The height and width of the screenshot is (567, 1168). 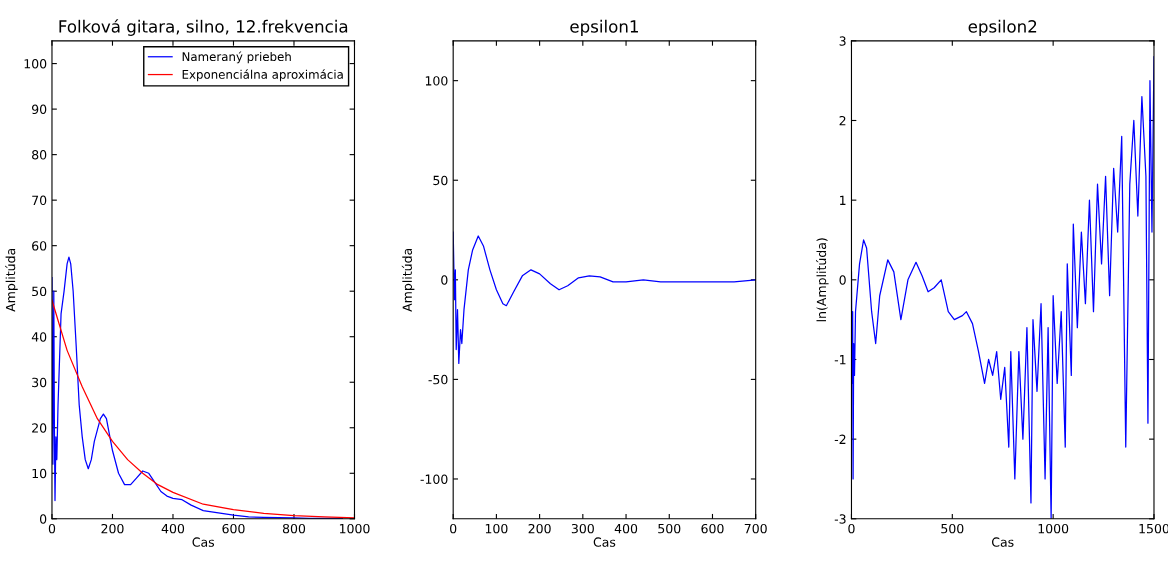 What do you see at coordinates (434, 479) in the screenshot?
I see `y-tick-label: -100` at bounding box center [434, 479].